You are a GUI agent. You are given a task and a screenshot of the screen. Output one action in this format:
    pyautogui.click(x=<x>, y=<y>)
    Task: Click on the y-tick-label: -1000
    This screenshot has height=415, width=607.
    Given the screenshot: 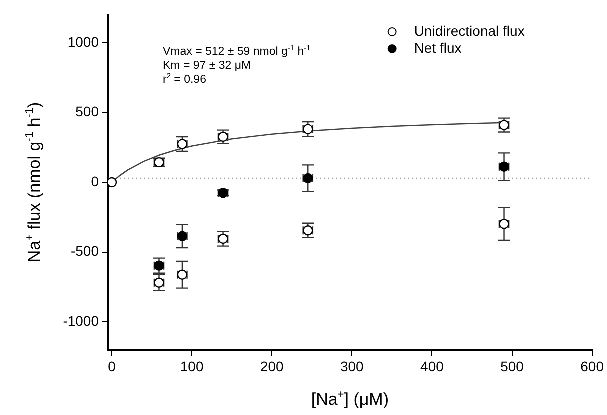 What is the action you would take?
    pyautogui.click(x=81, y=320)
    